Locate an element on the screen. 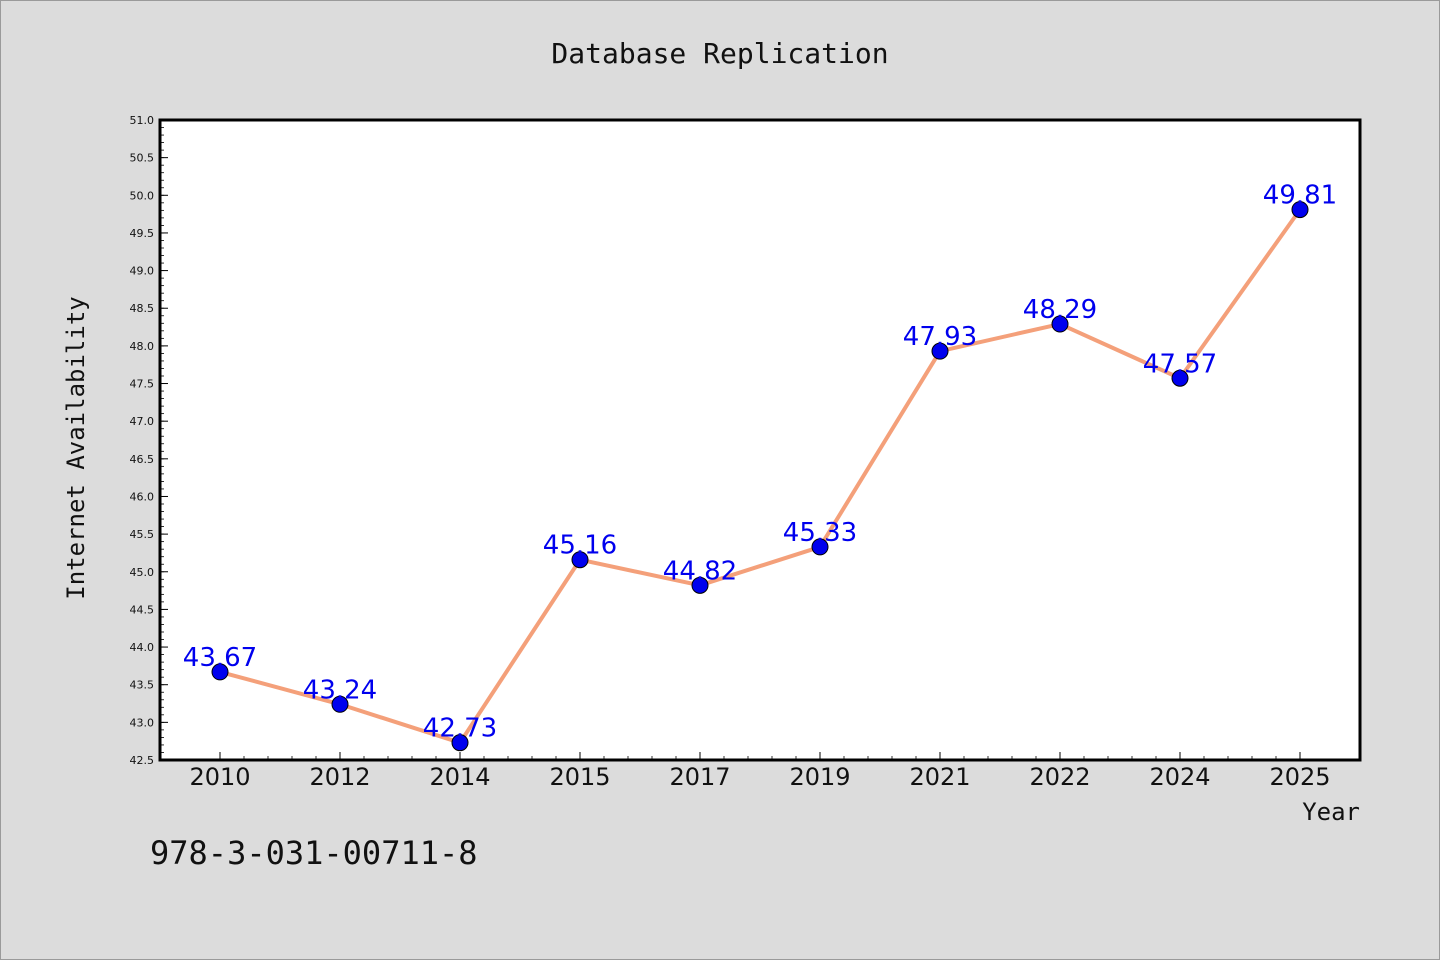 Image resolution: width=1440 pixels, height=960 pixels. data-label: 47.57 is located at coordinates (1180, 364).